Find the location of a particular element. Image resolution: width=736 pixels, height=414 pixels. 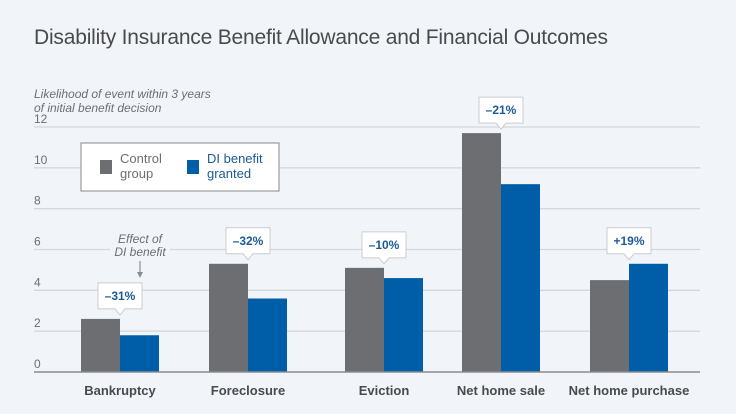

legend-label-line-1: DI benefit is located at coordinates (235, 158).